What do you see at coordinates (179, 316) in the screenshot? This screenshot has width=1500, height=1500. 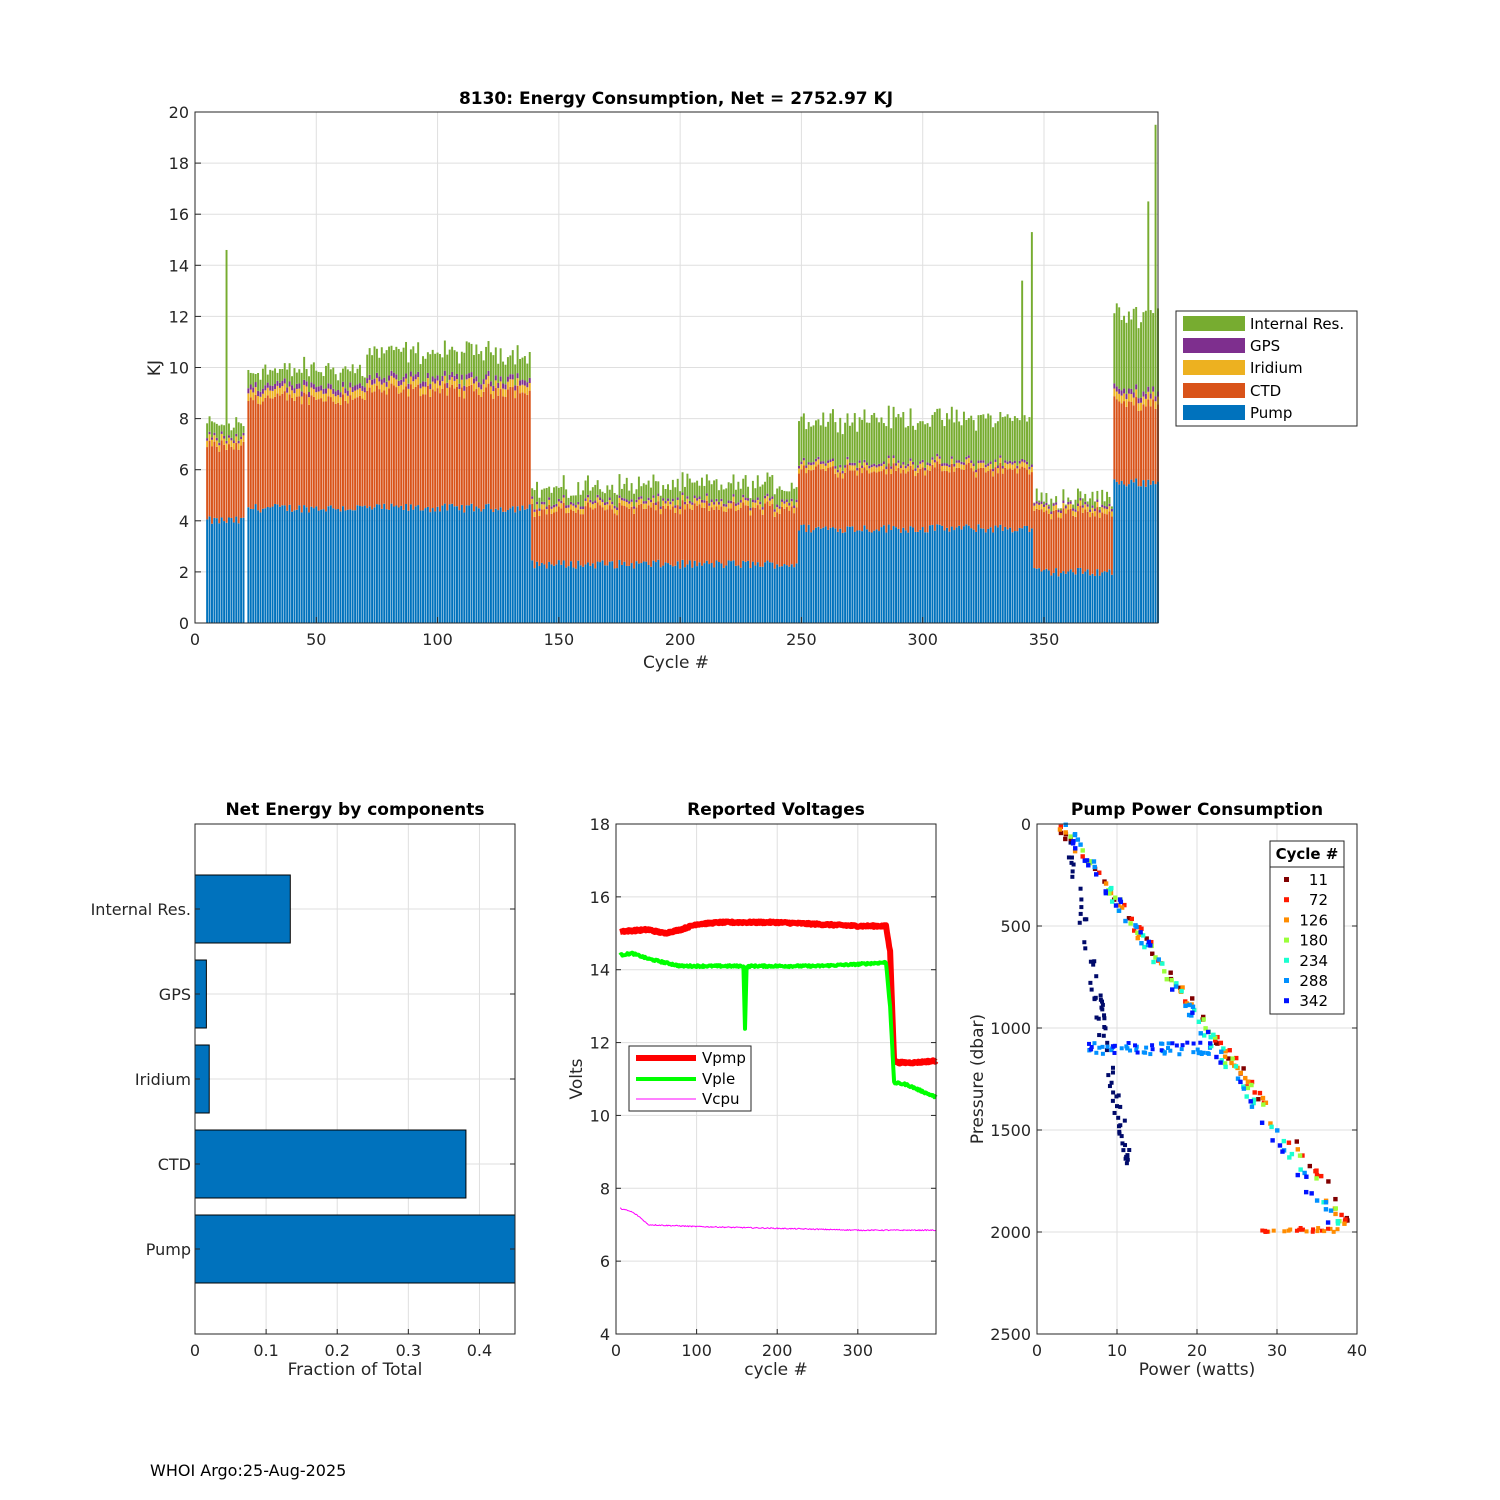 I see `y-tick-label: 12` at bounding box center [179, 316].